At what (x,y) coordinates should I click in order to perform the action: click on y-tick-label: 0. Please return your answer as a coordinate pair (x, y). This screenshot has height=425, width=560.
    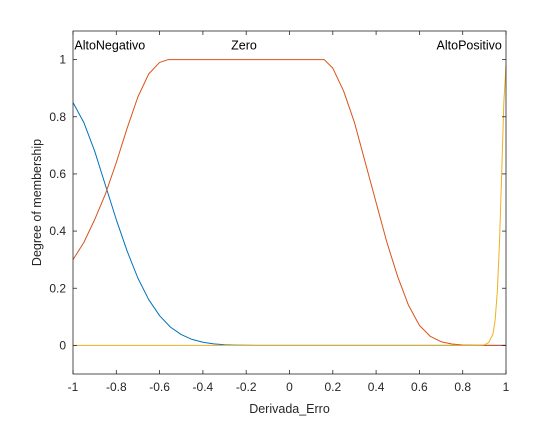
    Looking at the image, I should click on (62, 345).